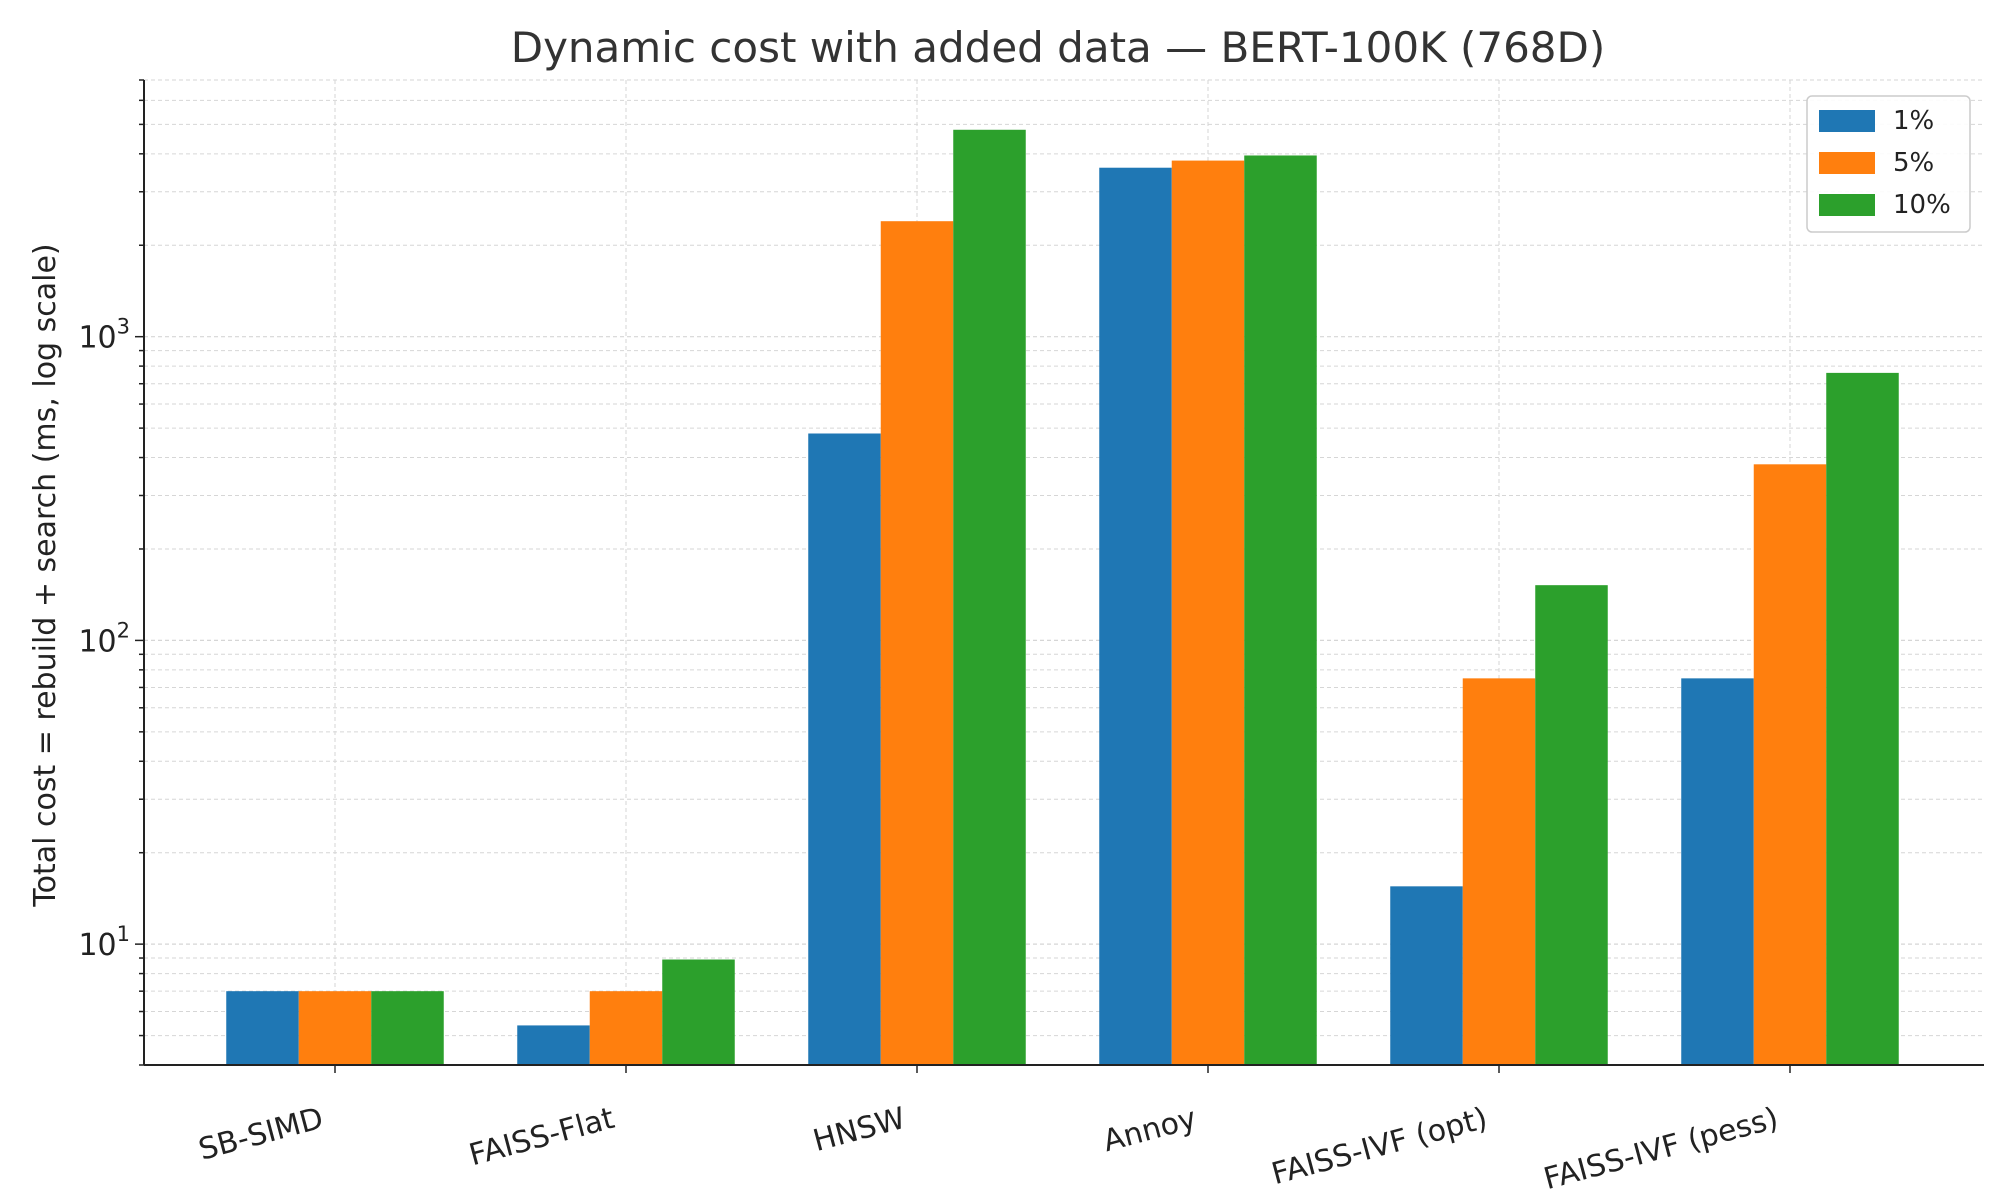 The height and width of the screenshot is (1204, 2000). What do you see at coordinates (1922, 205) in the screenshot?
I see `legend-label: 10%` at bounding box center [1922, 205].